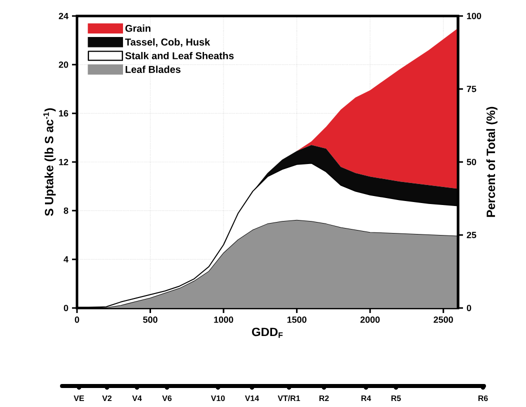  I want to click on x-tick-label: 500, so click(150, 319).